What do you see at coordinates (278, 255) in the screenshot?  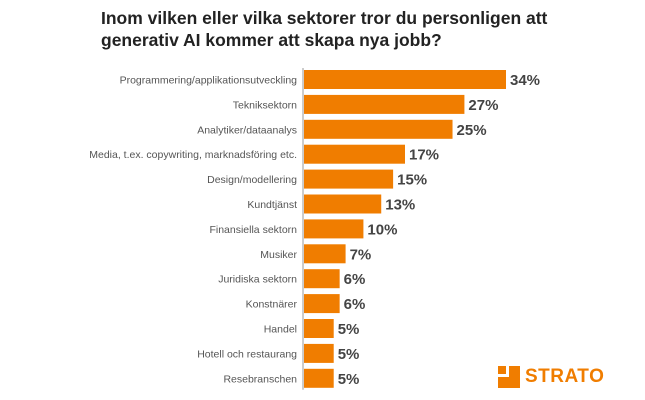 I see `category-label: Musiker` at bounding box center [278, 255].